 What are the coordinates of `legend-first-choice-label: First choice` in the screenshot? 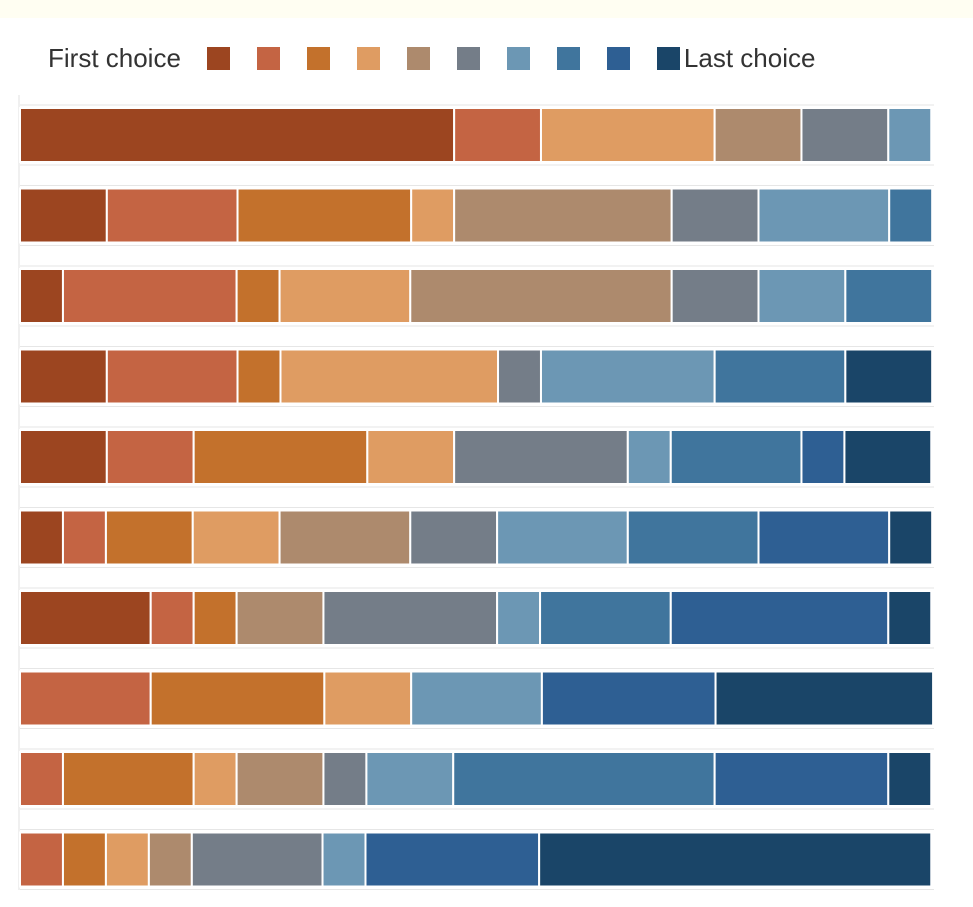 It's located at (114, 57).